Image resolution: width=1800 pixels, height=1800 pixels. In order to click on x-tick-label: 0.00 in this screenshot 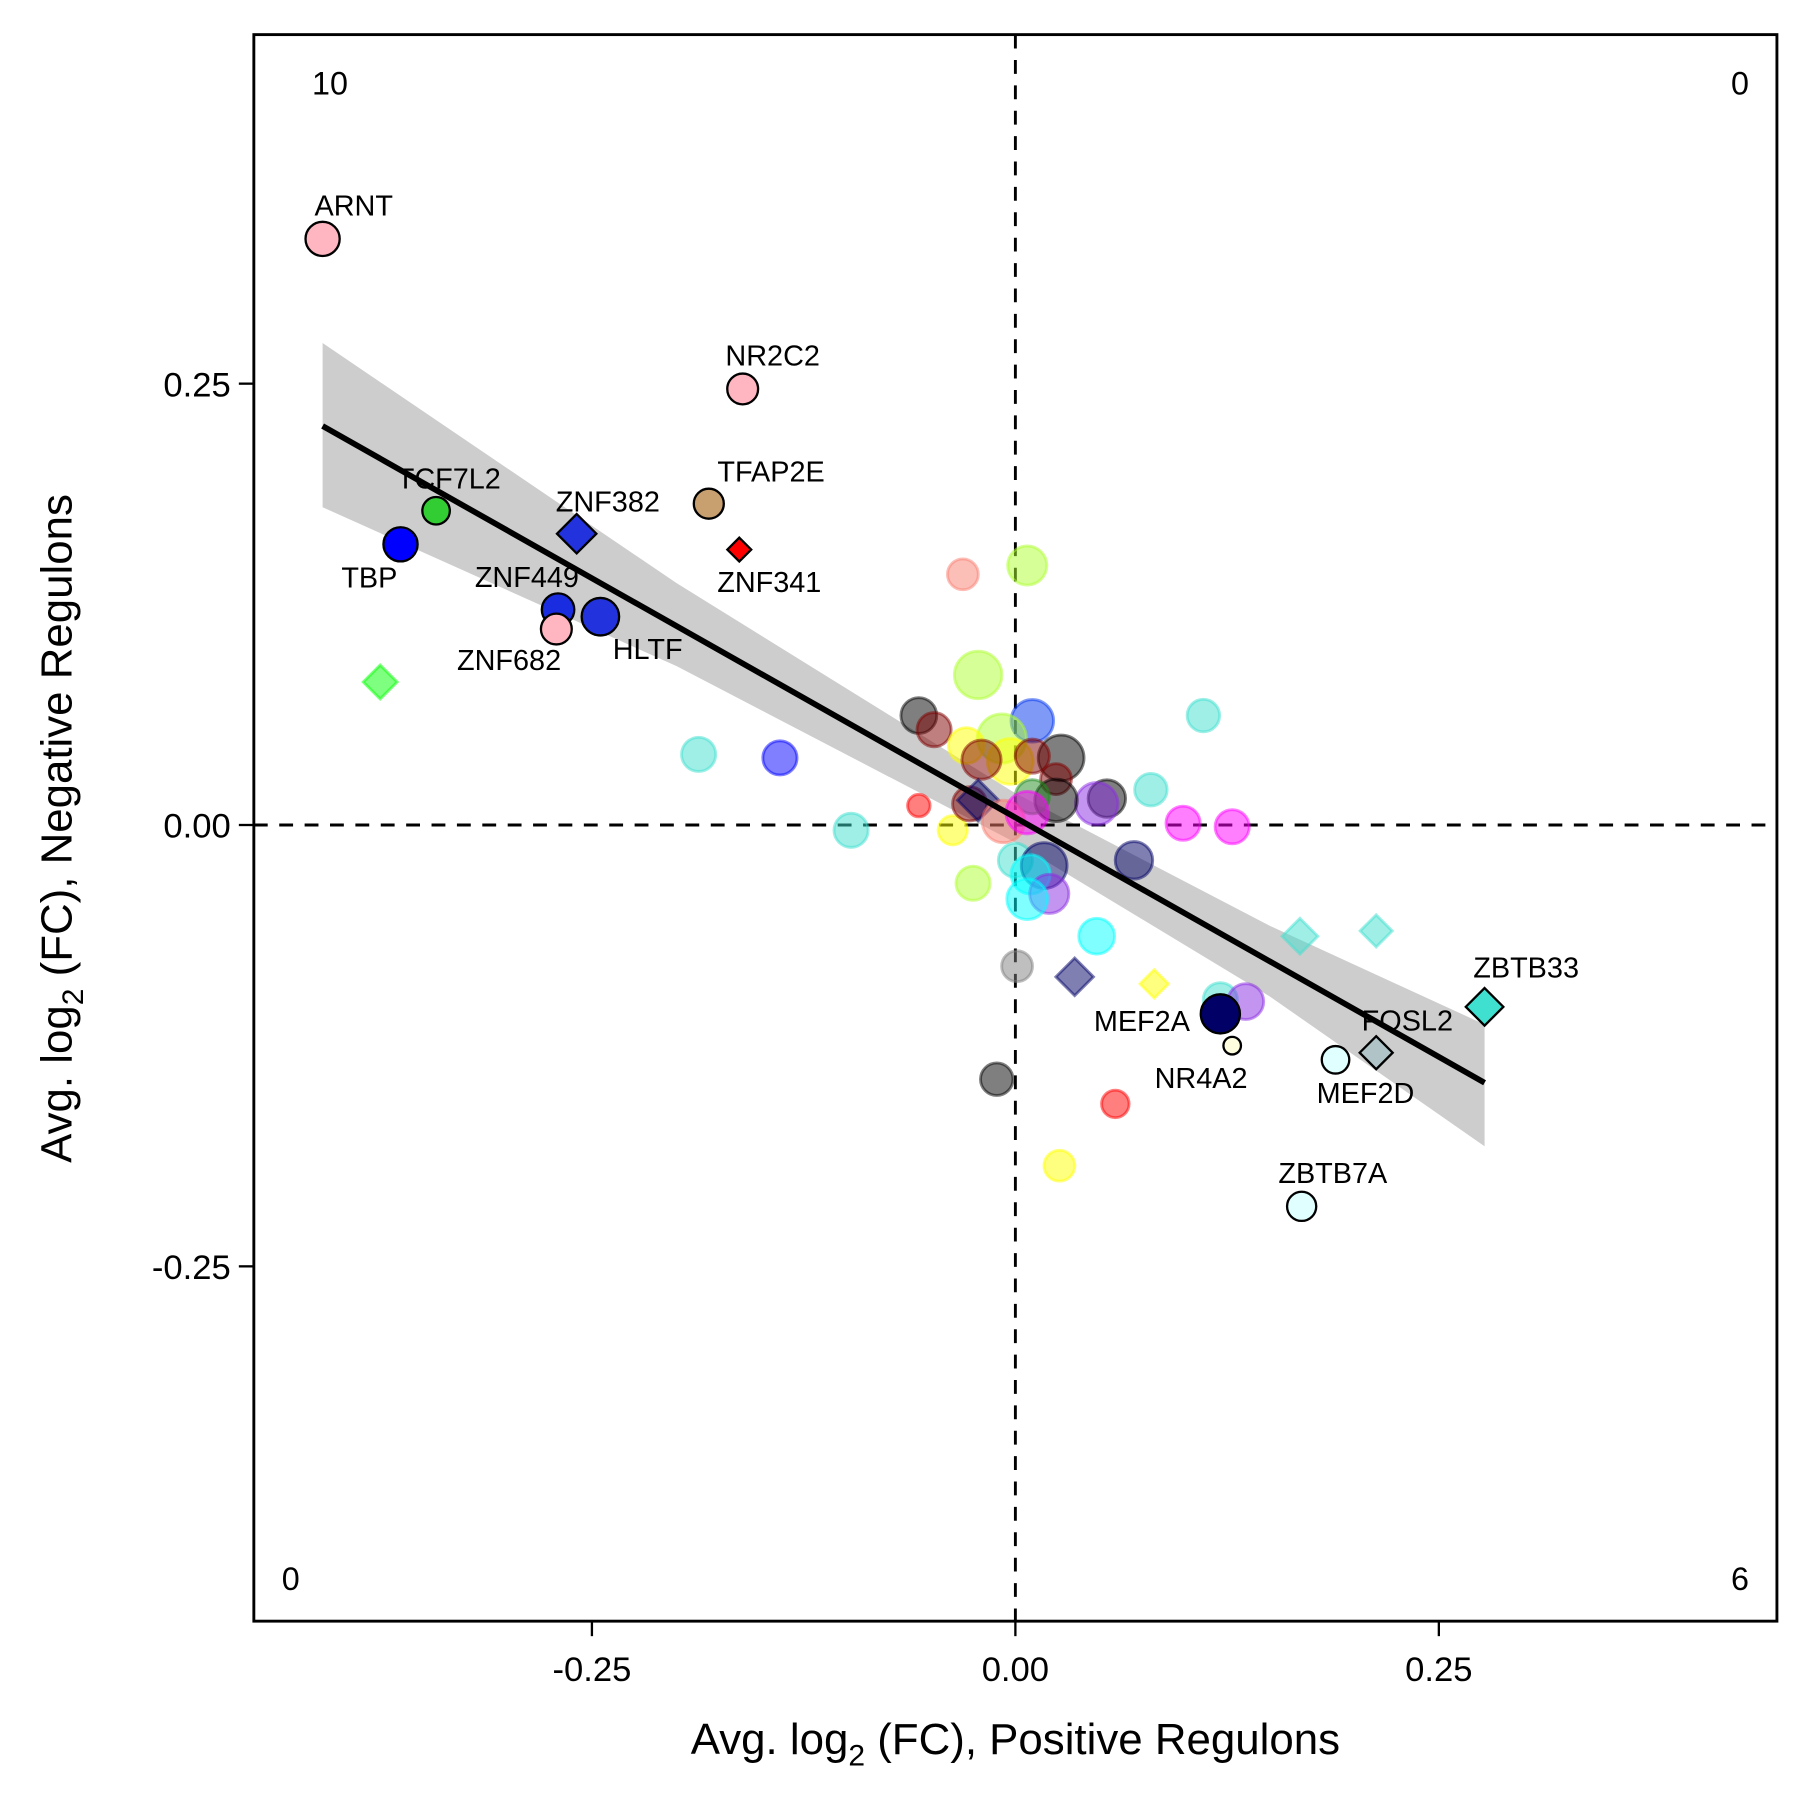, I will do `click(1015, 1670)`.